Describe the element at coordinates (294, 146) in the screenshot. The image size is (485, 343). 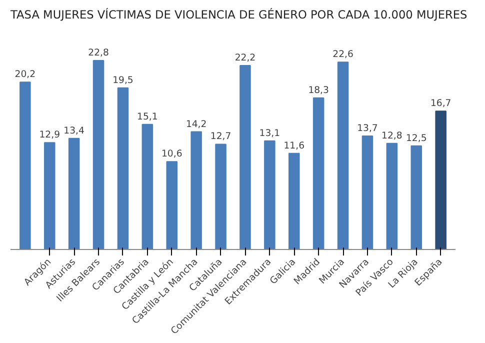
I see `data-label: 11,6` at that location.